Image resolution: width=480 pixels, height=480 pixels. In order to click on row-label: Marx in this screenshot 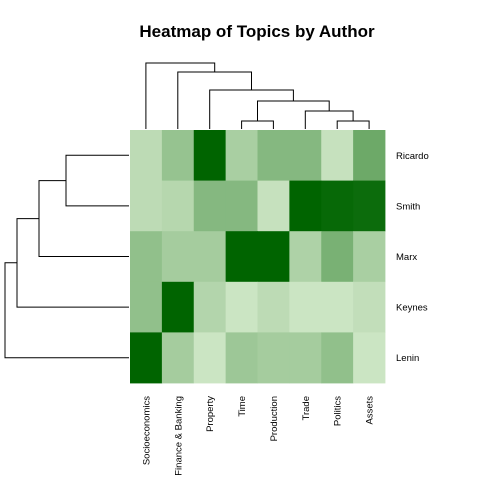, I will do `click(406, 257)`.